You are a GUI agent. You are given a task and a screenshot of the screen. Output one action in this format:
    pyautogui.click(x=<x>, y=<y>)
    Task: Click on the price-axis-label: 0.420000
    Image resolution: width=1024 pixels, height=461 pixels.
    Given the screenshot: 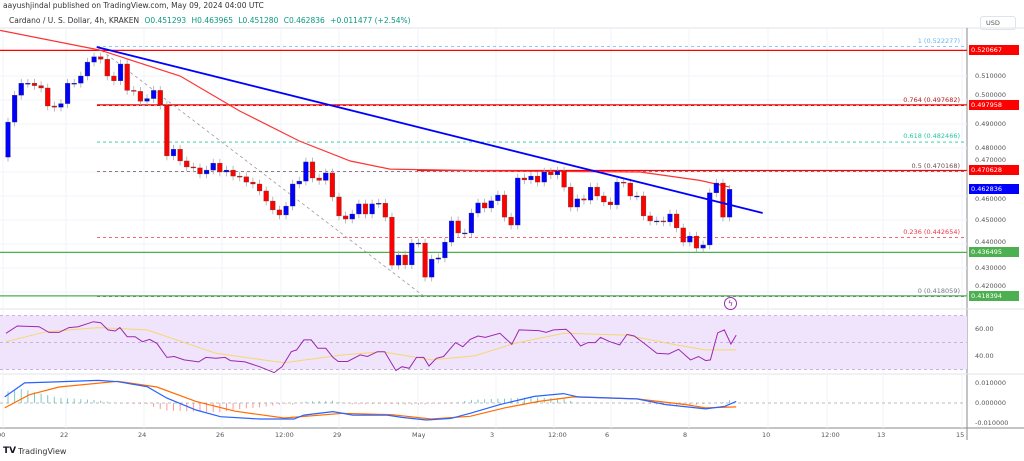 What is the action you would take?
    pyautogui.click(x=991, y=286)
    